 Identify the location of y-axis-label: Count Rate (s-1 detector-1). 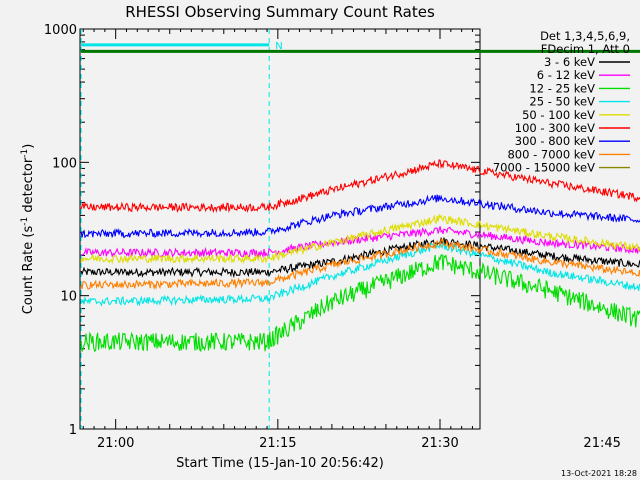
(28, 229).